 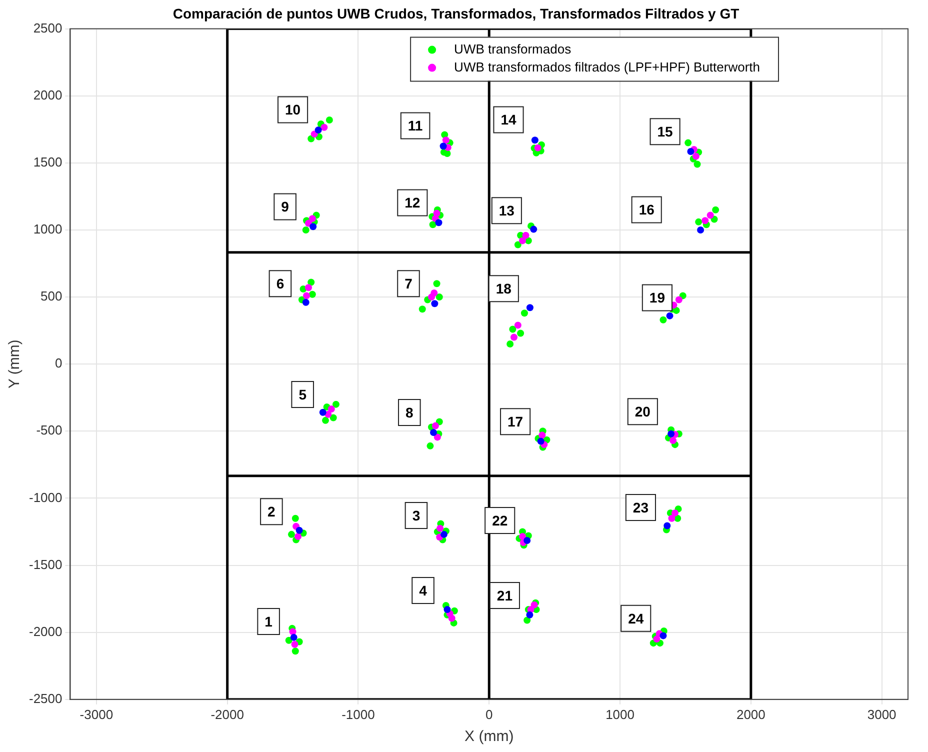 I want to click on annotation: 5, so click(x=302, y=394).